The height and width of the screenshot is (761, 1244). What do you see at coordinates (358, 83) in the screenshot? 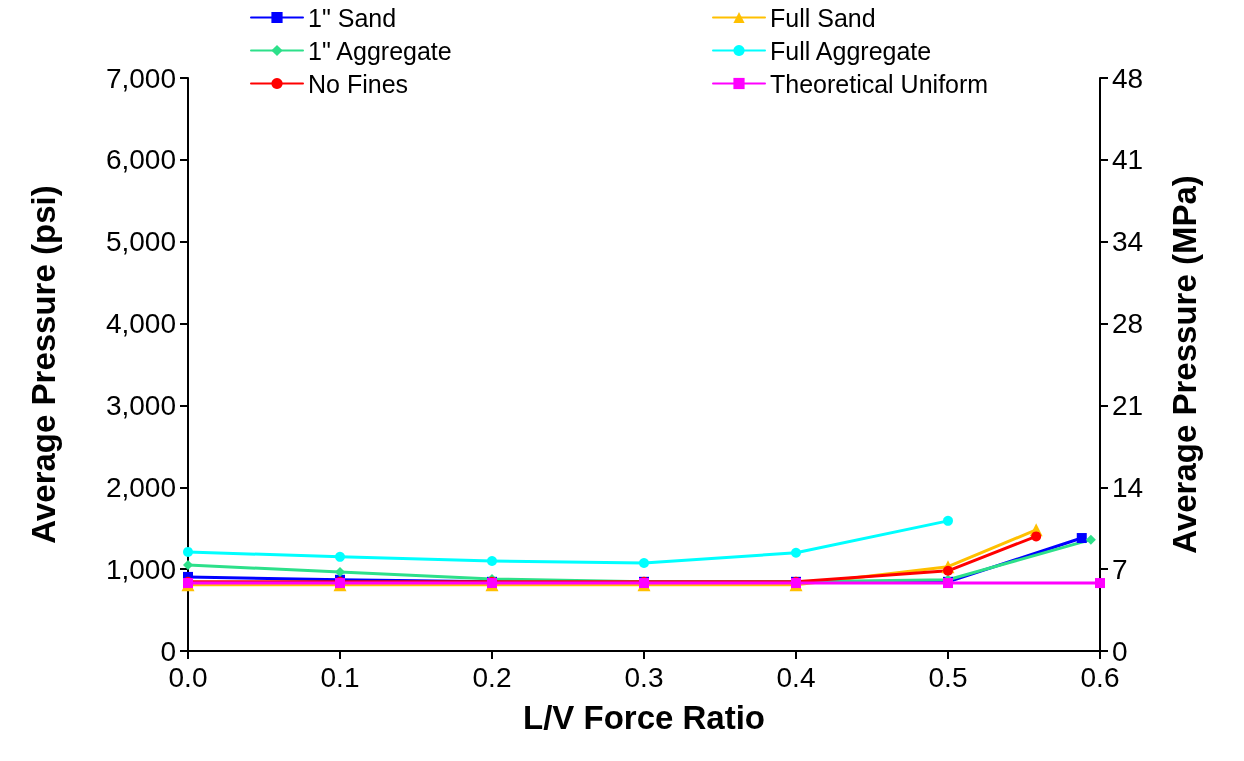
I see `legend-label: No Fines` at bounding box center [358, 83].